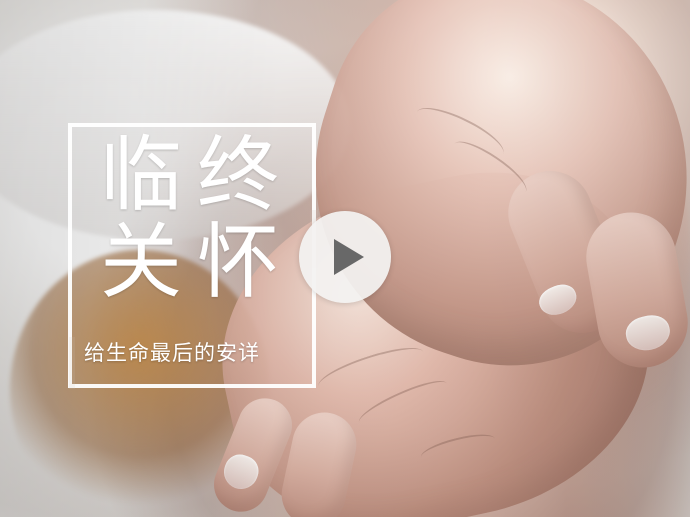 Image resolution: width=690 pixels, height=517 pixels. I want to click on headline-line-2: 关怀, so click(197, 262).